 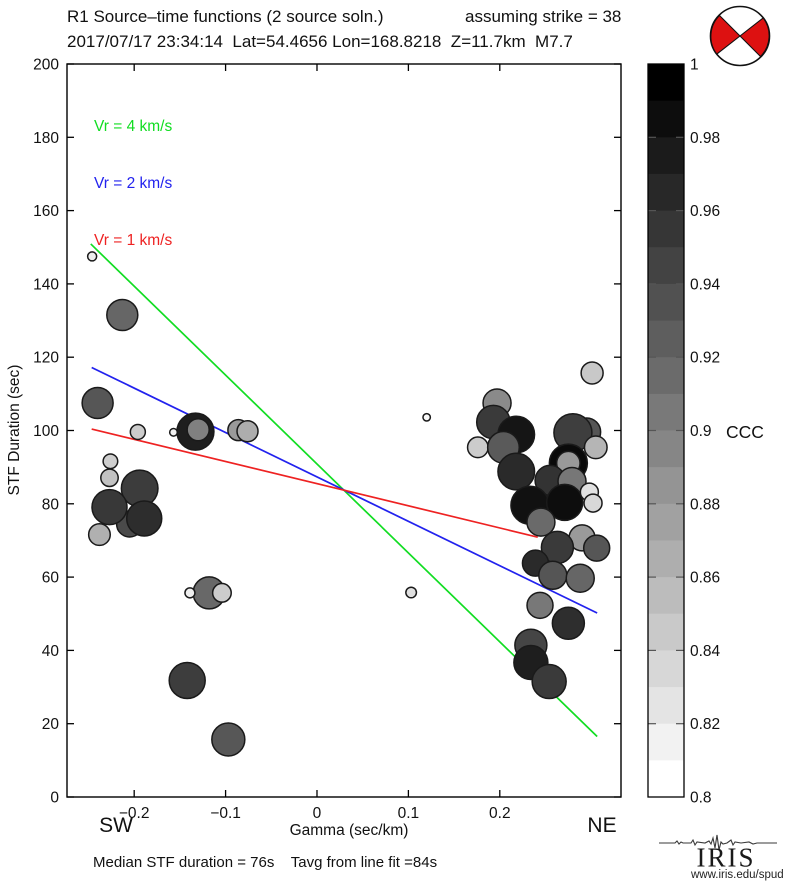 What do you see at coordinates (500, 813) in the screenshot?
I see `x-tick-label: 0.2` at bounding box center [500, 813].